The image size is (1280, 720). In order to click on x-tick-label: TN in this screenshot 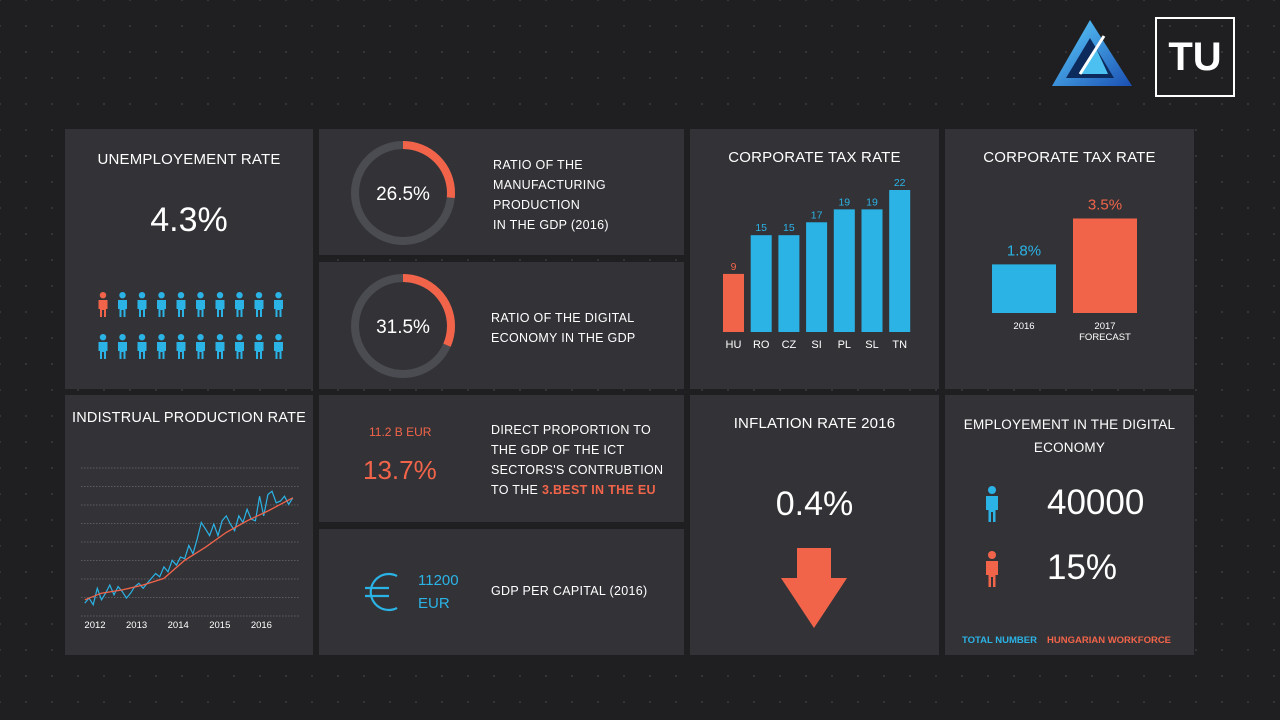, I will do `click(899, 345)`.